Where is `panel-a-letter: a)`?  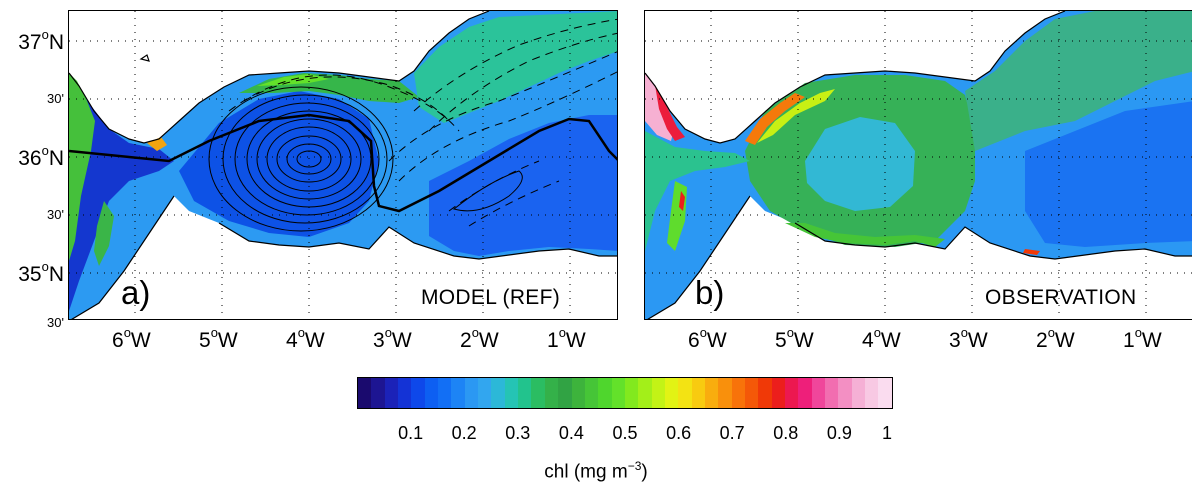
panel-a-letter: a) is located at coordinates (136, 292).